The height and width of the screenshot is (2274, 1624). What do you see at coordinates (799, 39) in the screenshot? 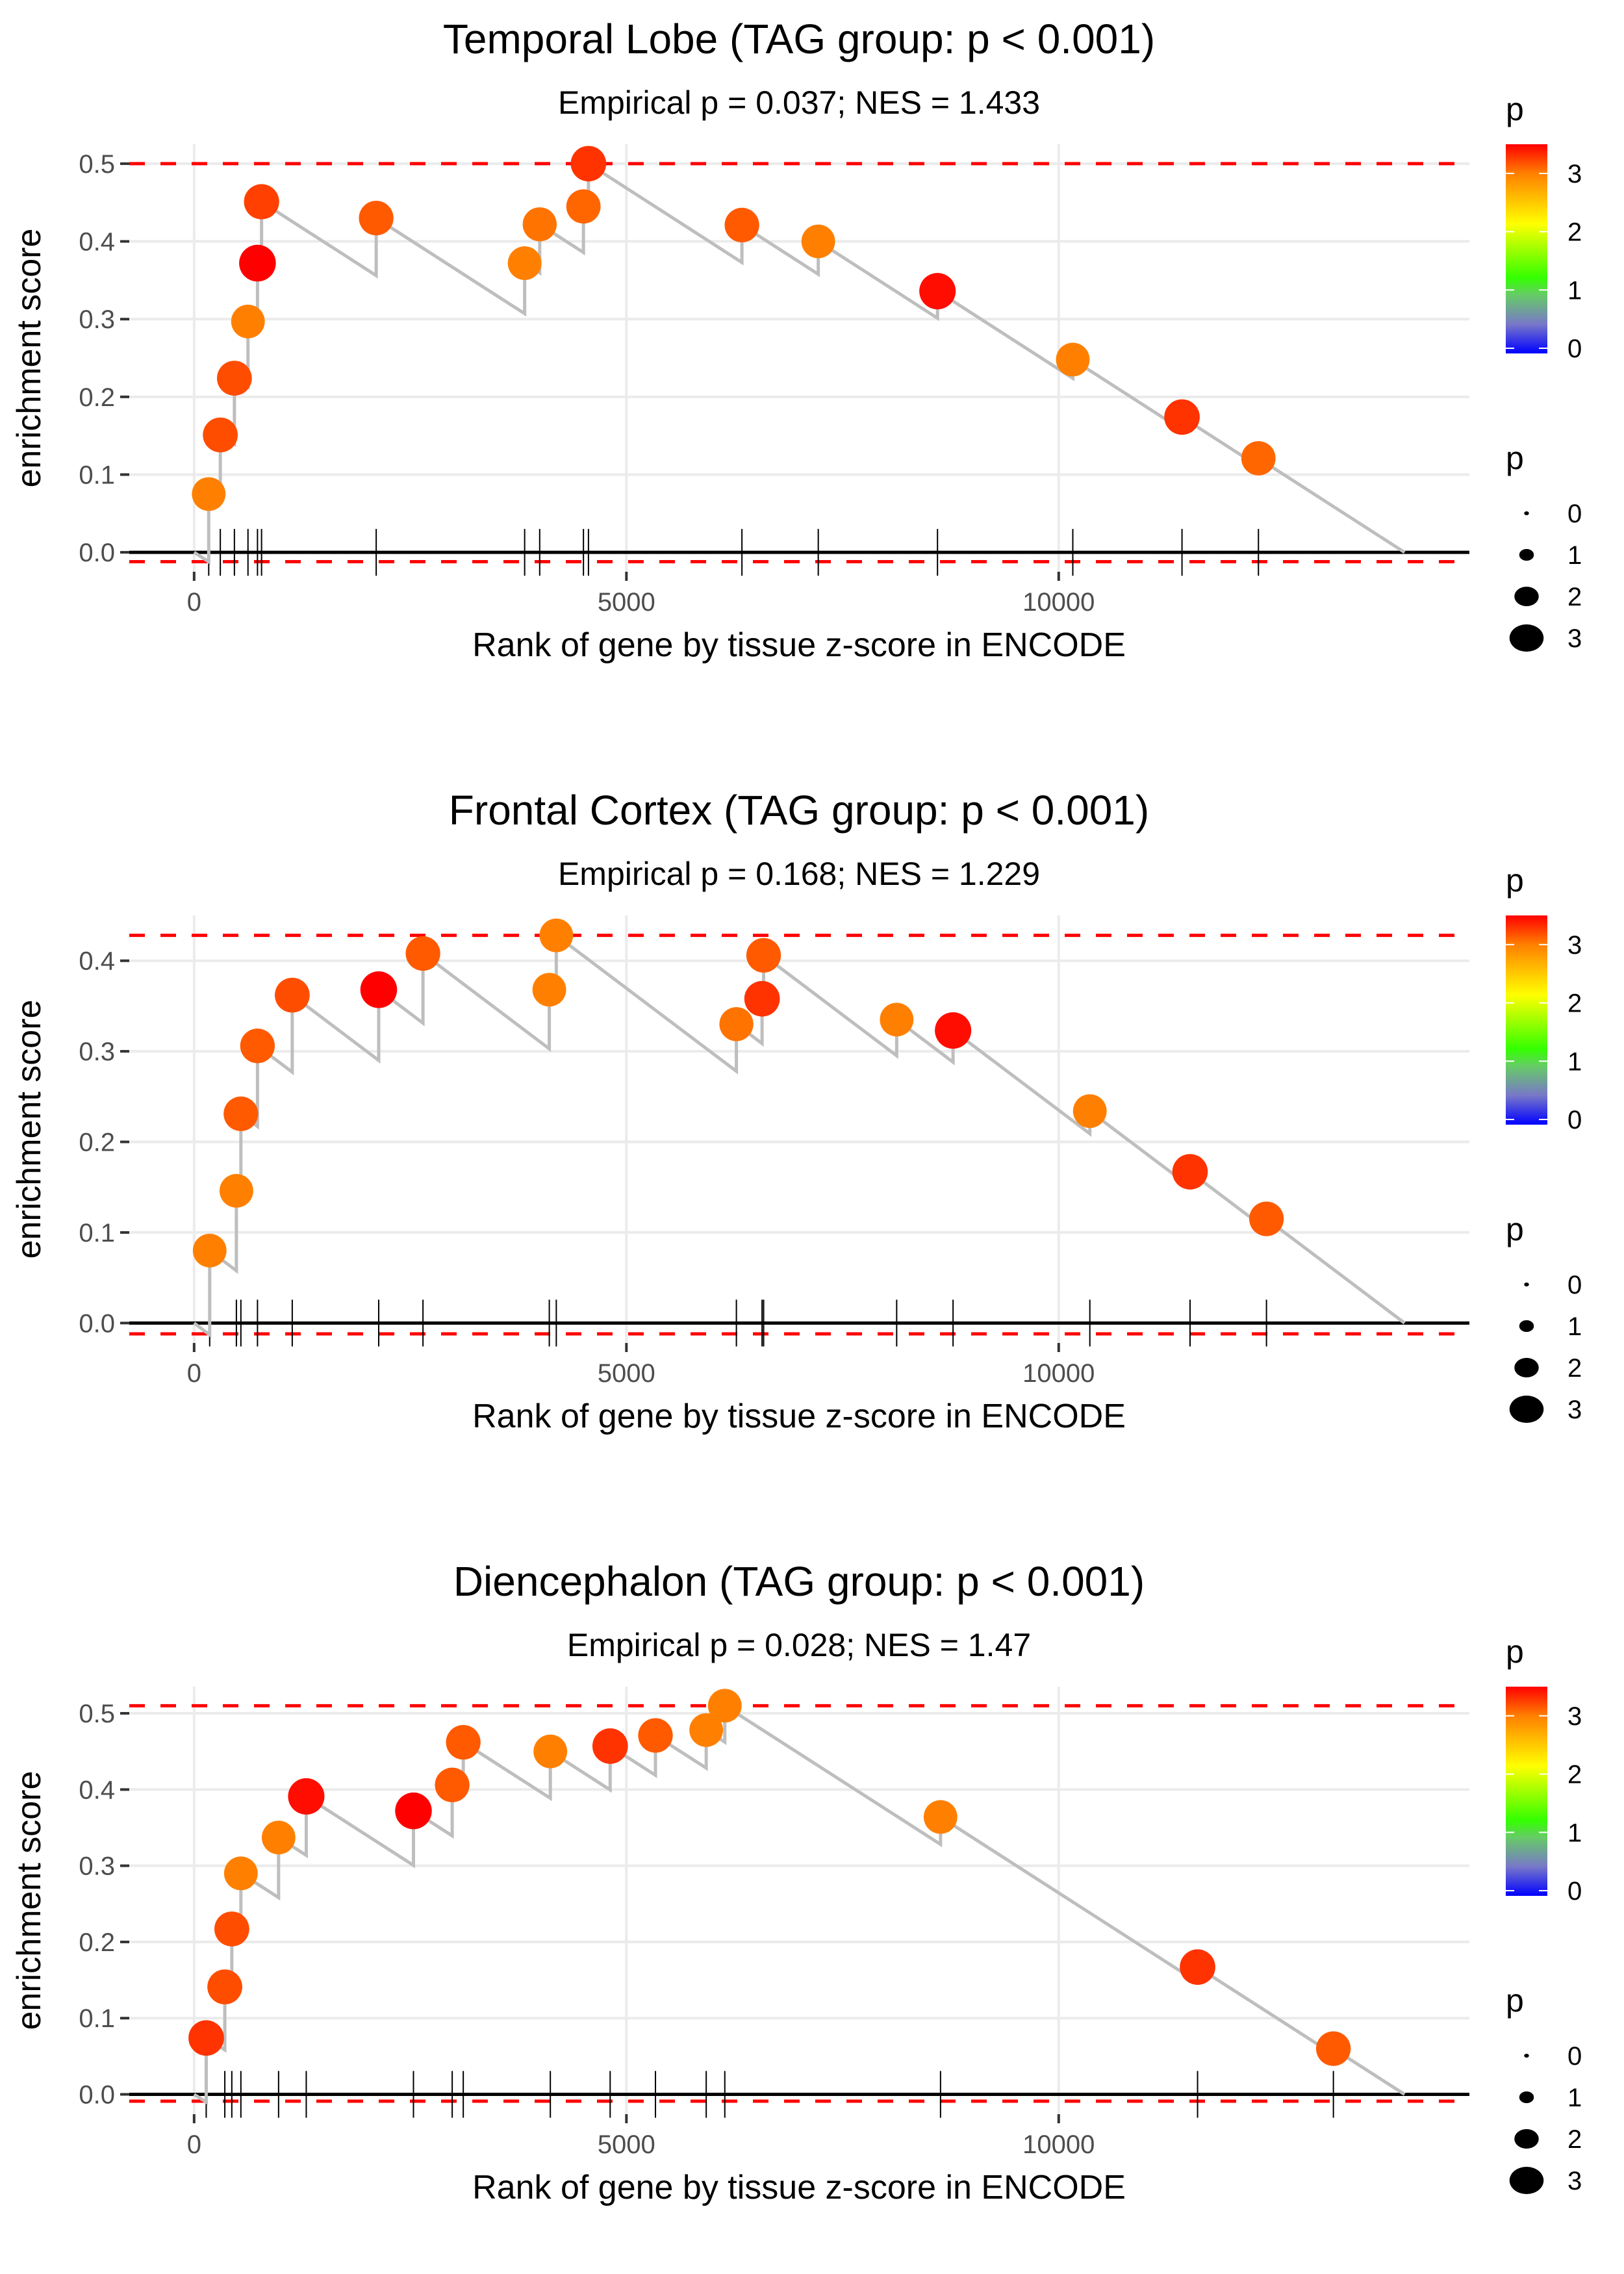
I see `chart-title: Temporal Lobe (TAG group: p < 0.001)` at bounding box center [799, 39].